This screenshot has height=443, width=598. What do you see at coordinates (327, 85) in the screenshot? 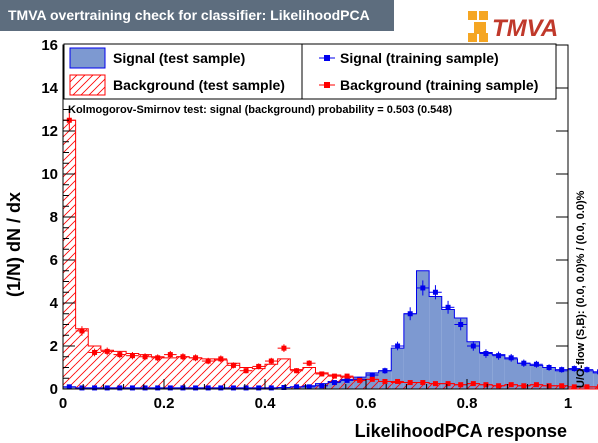
I see `legend-marker-background-training` at bounding box center [327, 85].